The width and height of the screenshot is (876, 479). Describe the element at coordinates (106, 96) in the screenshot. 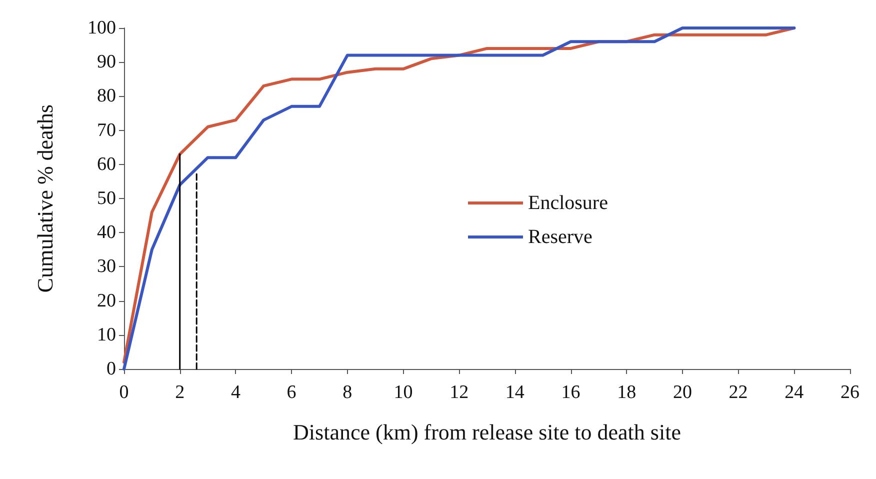

I see `y-tick-label: 80` at that location.